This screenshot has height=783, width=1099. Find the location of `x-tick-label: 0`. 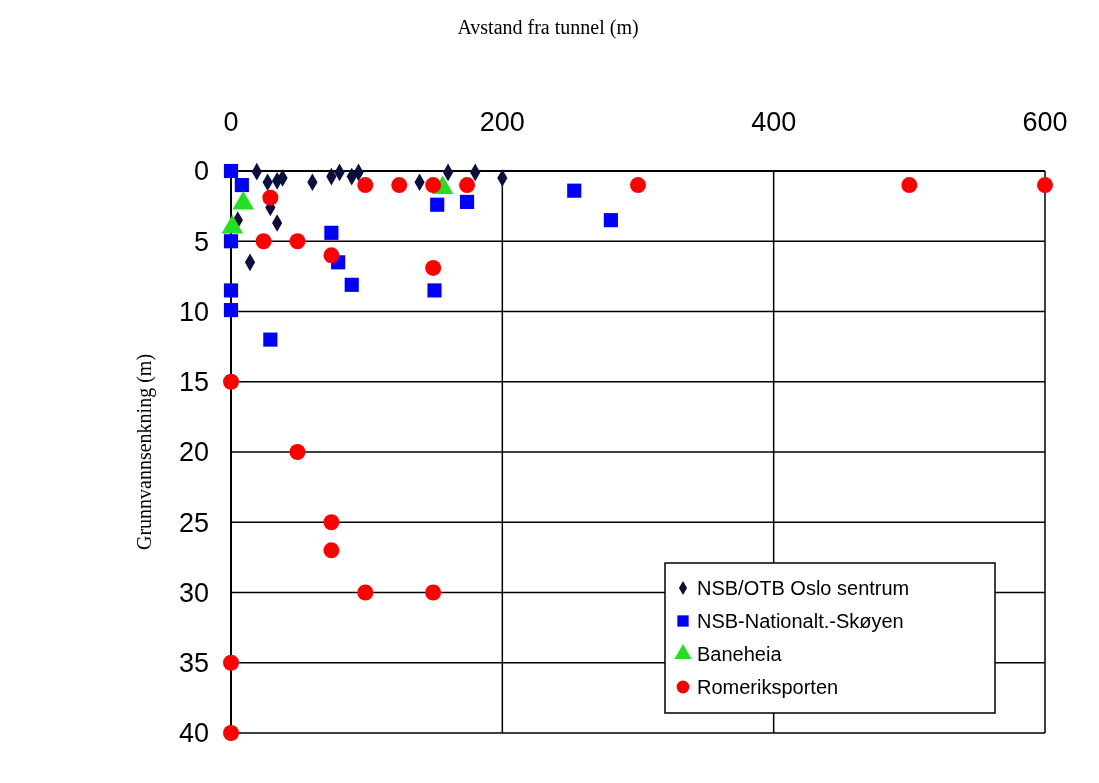

x-tick-label: 0 is located at coordinates (231, 122).